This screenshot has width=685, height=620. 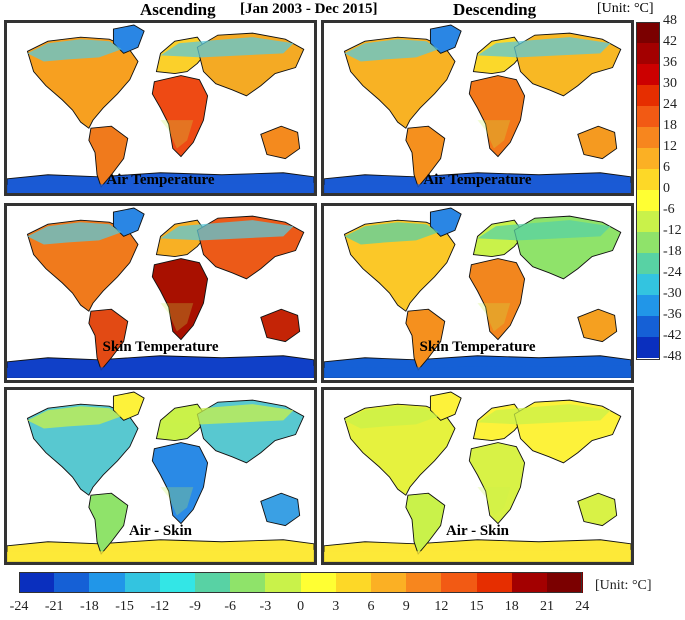 I want to click on colorbar-tick-label: -30, so click(x=672, y=293).